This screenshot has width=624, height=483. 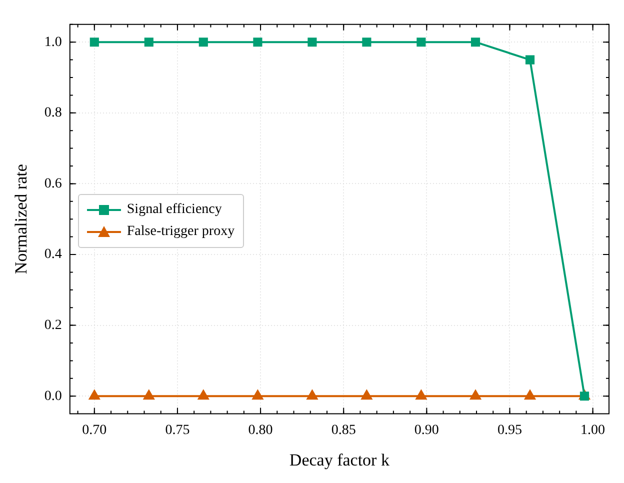 What do you see at coordinates (21, 219) in the screenshot?
I see `y-axis-title: Normalized rate` at bounding box center [21, 219].